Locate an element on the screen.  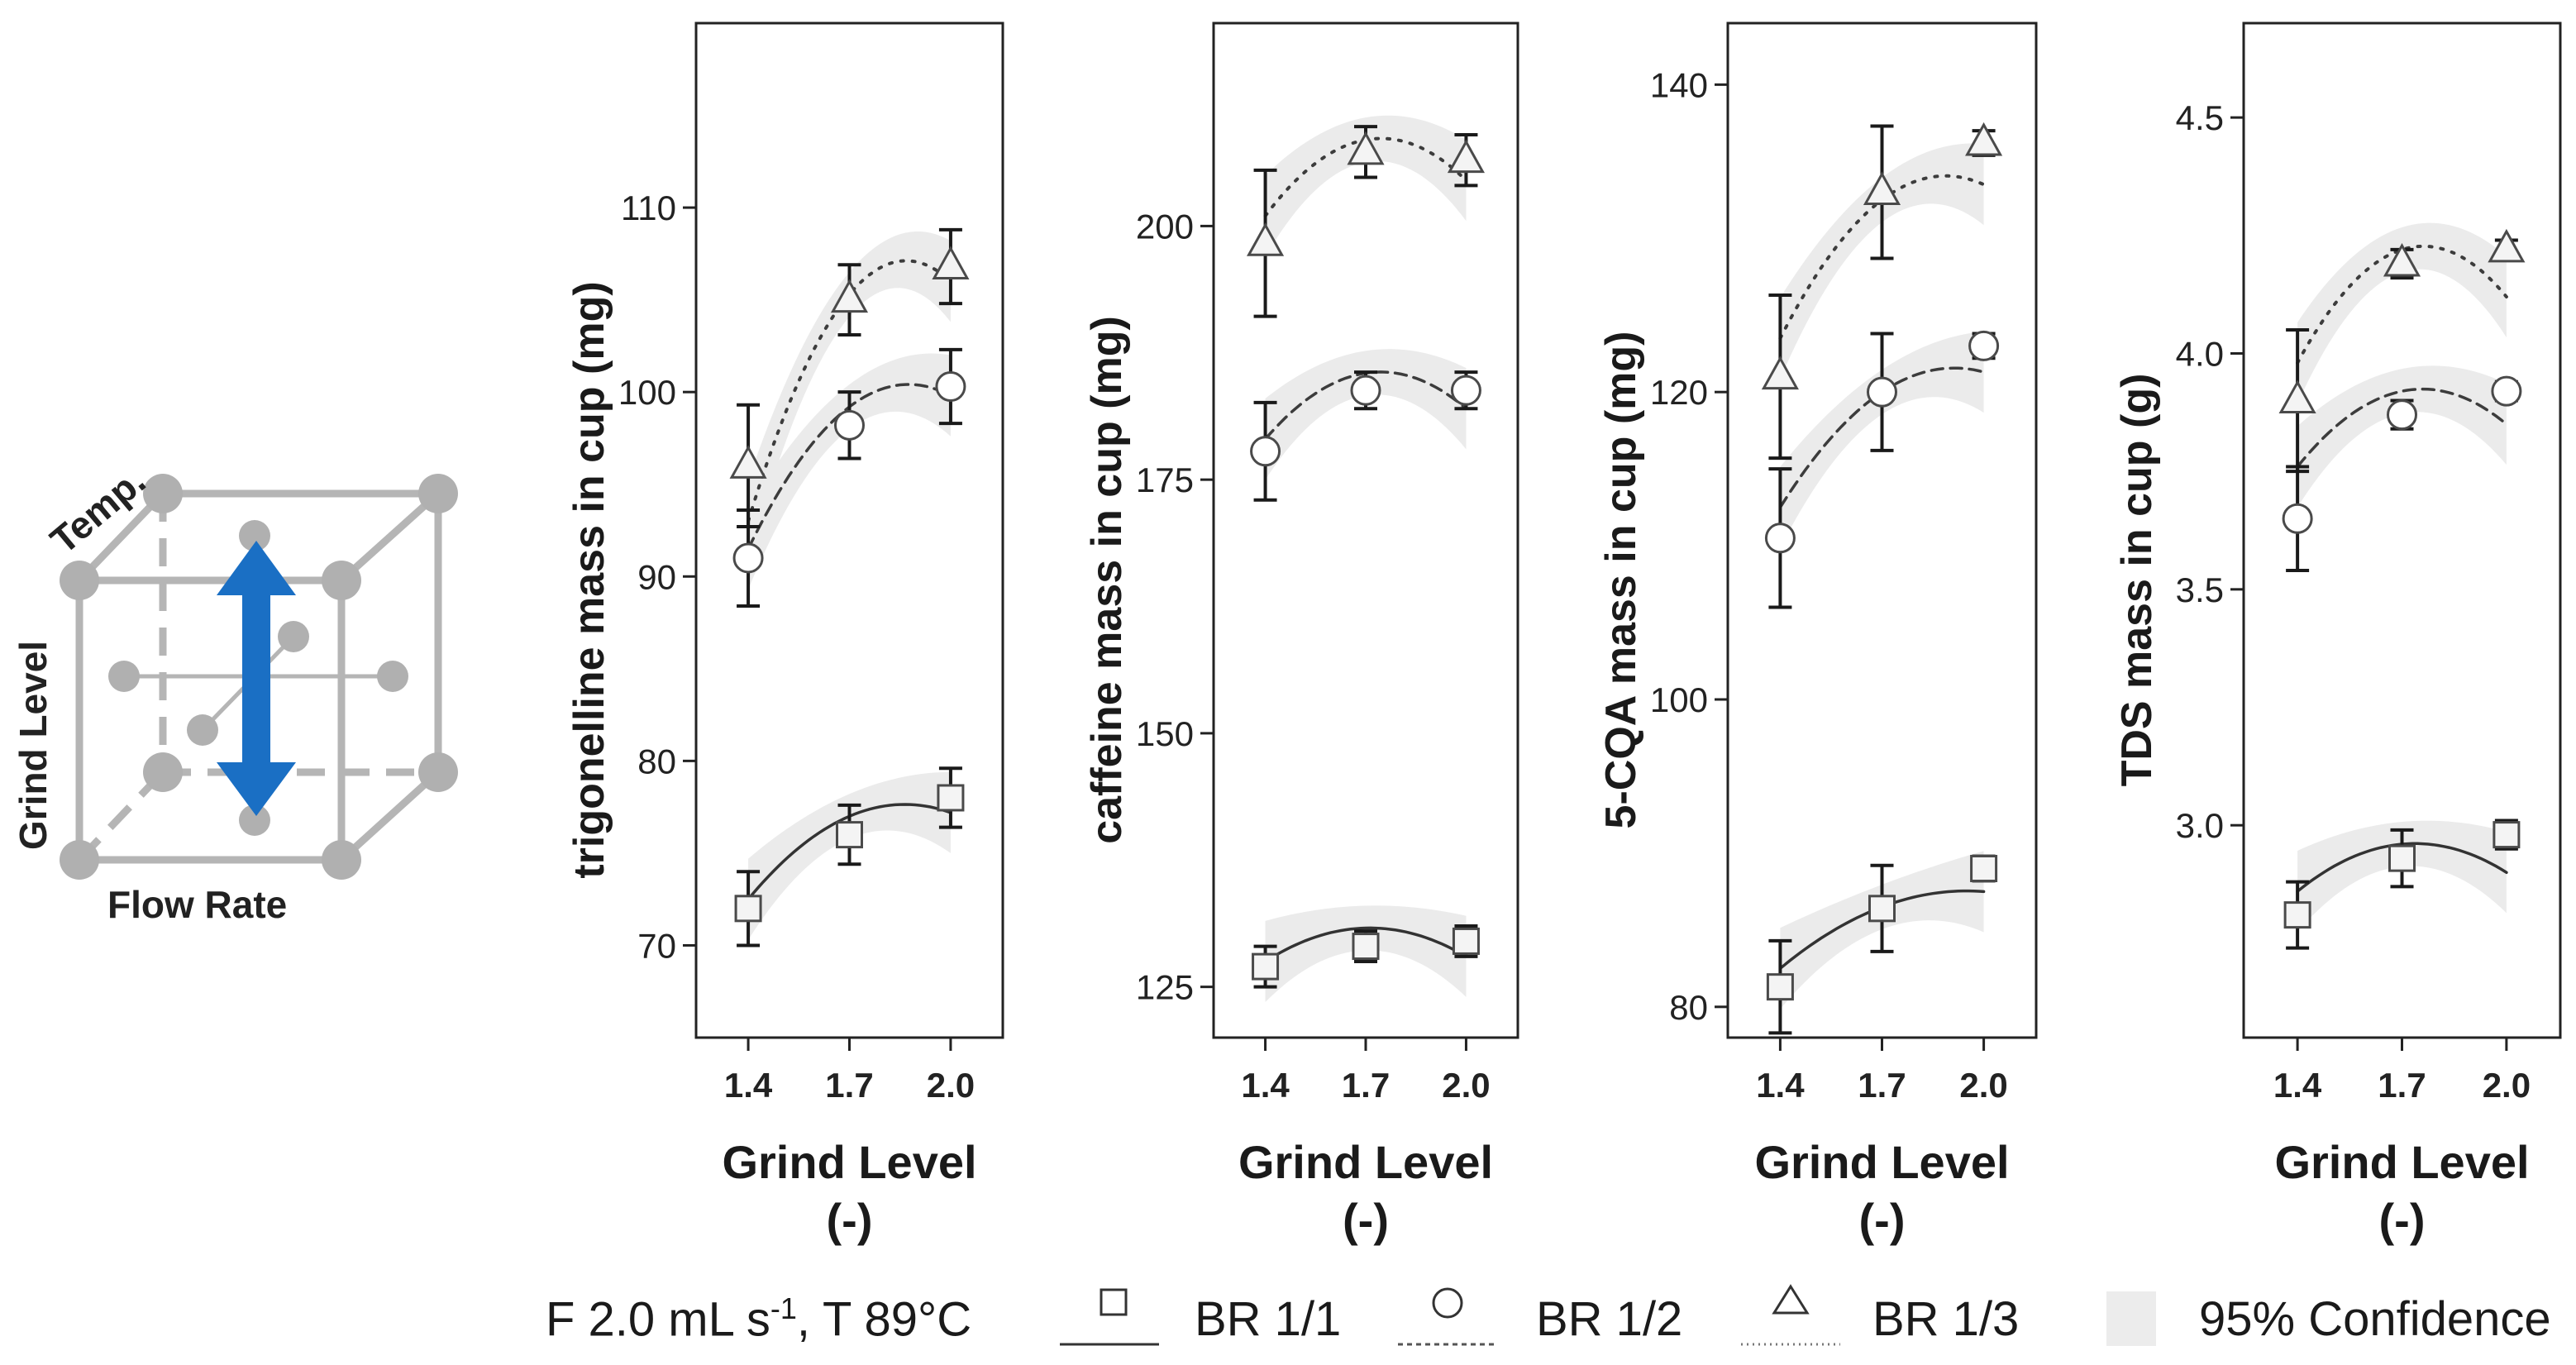
legend-condition: F 2.0 mL s-1, T 89°C is located at coordinates (758, 1319).